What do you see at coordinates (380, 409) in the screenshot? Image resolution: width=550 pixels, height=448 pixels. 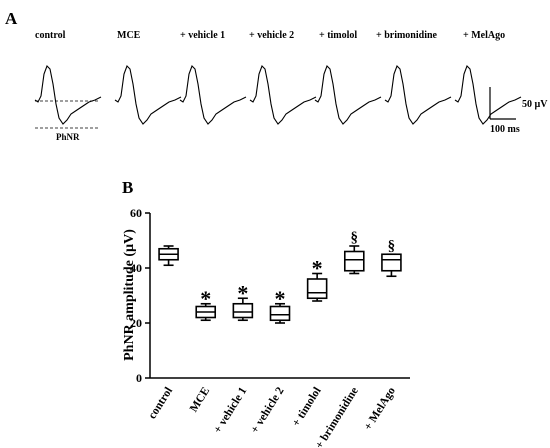 I see `x-tick-label: + MelAgo` at bounding box center [380, 409].